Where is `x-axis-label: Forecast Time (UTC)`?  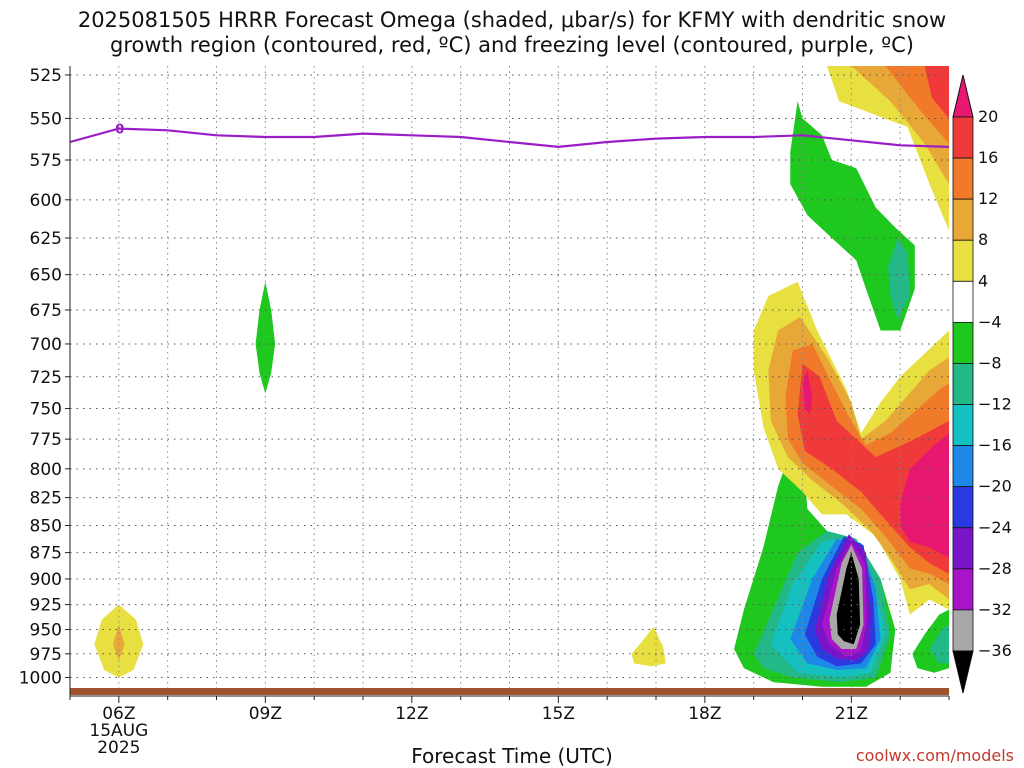
x-axis-label: Forecast Time (UTC) is located at coordinates (512, 756).